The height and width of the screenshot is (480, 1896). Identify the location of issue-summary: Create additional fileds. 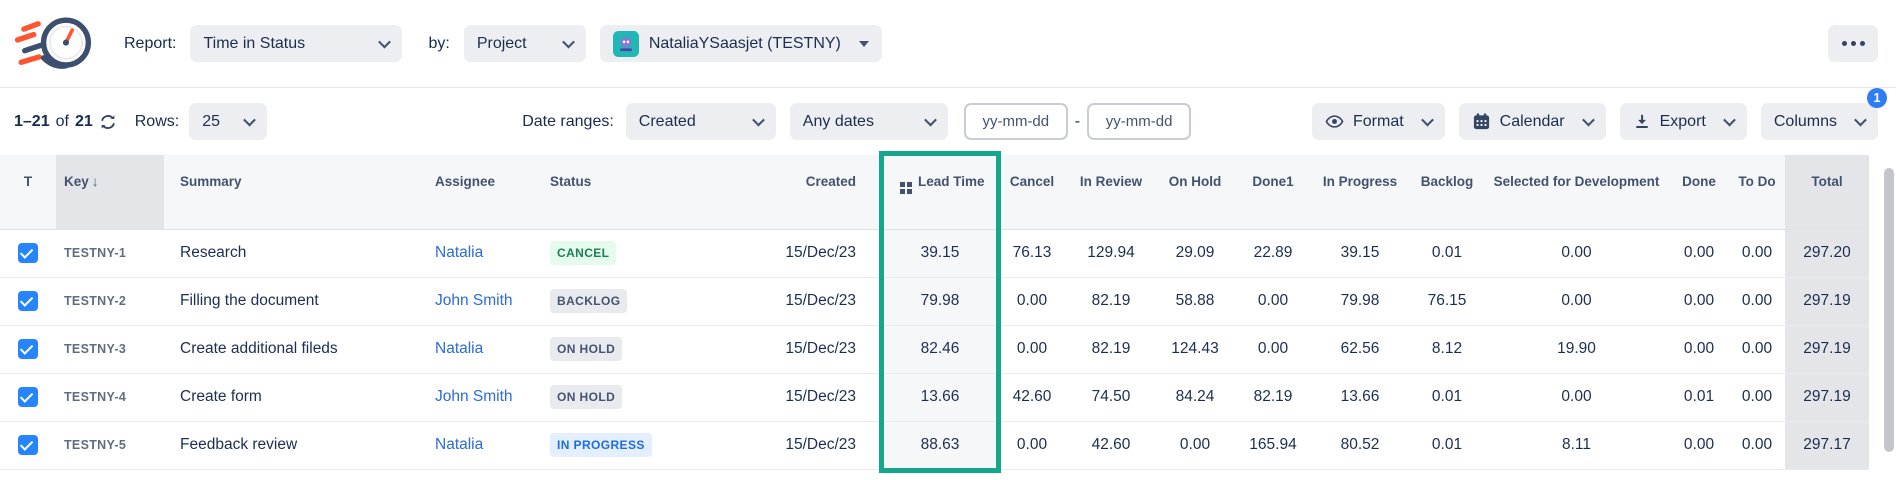
(296, 349).